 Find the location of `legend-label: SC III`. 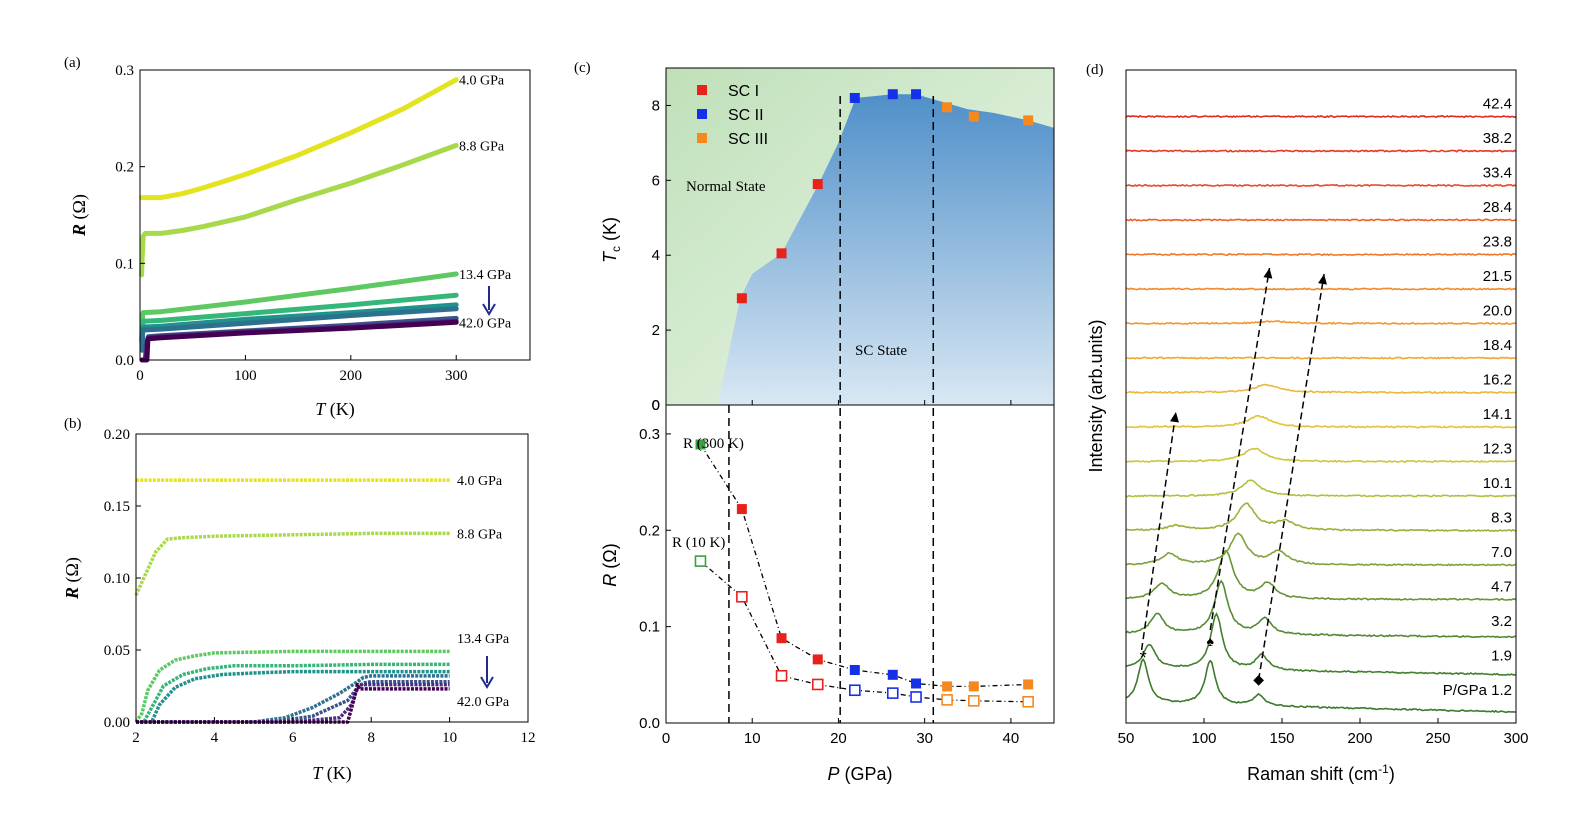

legend-label: SC III is located at coordinates (748, 139).